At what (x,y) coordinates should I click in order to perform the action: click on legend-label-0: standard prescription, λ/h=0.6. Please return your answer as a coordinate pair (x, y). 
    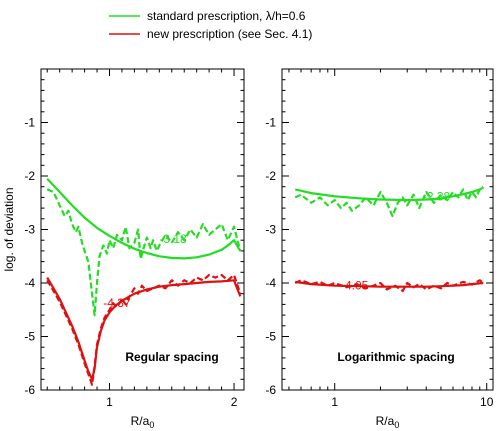
    Looking at the image, I should click on (226, 16).